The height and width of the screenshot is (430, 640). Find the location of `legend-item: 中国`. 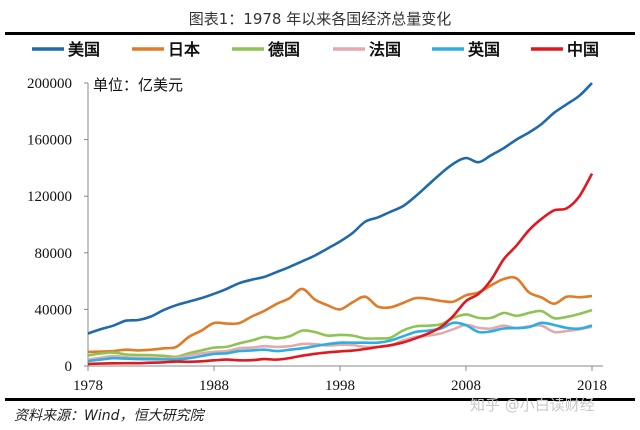

legend-item: 中国 is located at coordinates (565, 49).